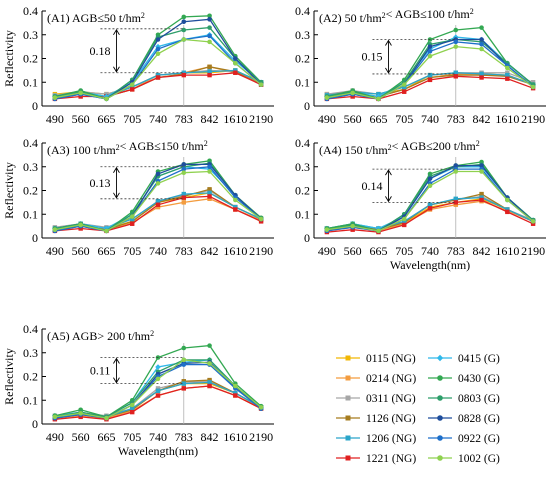 The image size is (550, 499). I want to click on x-tick-label: 1610, so click(235, 437).